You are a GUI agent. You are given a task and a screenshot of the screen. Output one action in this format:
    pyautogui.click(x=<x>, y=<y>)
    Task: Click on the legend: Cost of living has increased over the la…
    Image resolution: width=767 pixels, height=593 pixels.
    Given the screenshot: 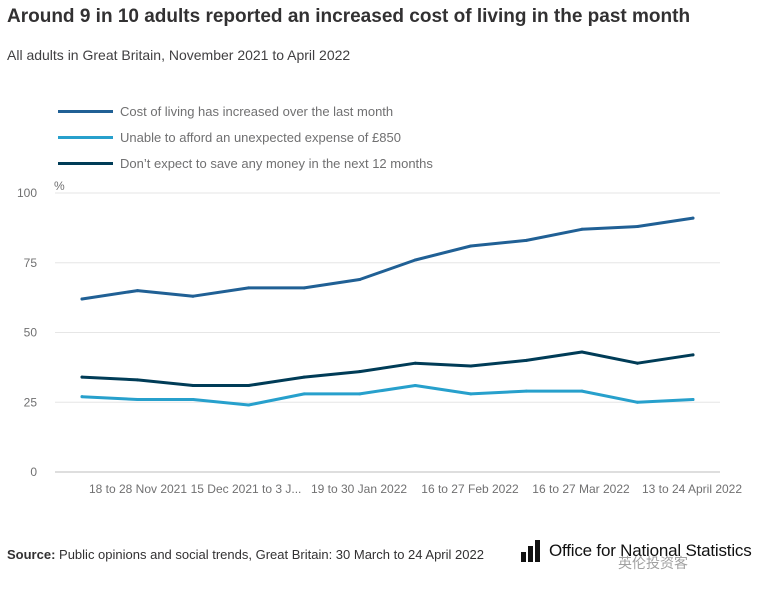 What is the action you would take?
    pyautogui.click(x=245, y=137)
    